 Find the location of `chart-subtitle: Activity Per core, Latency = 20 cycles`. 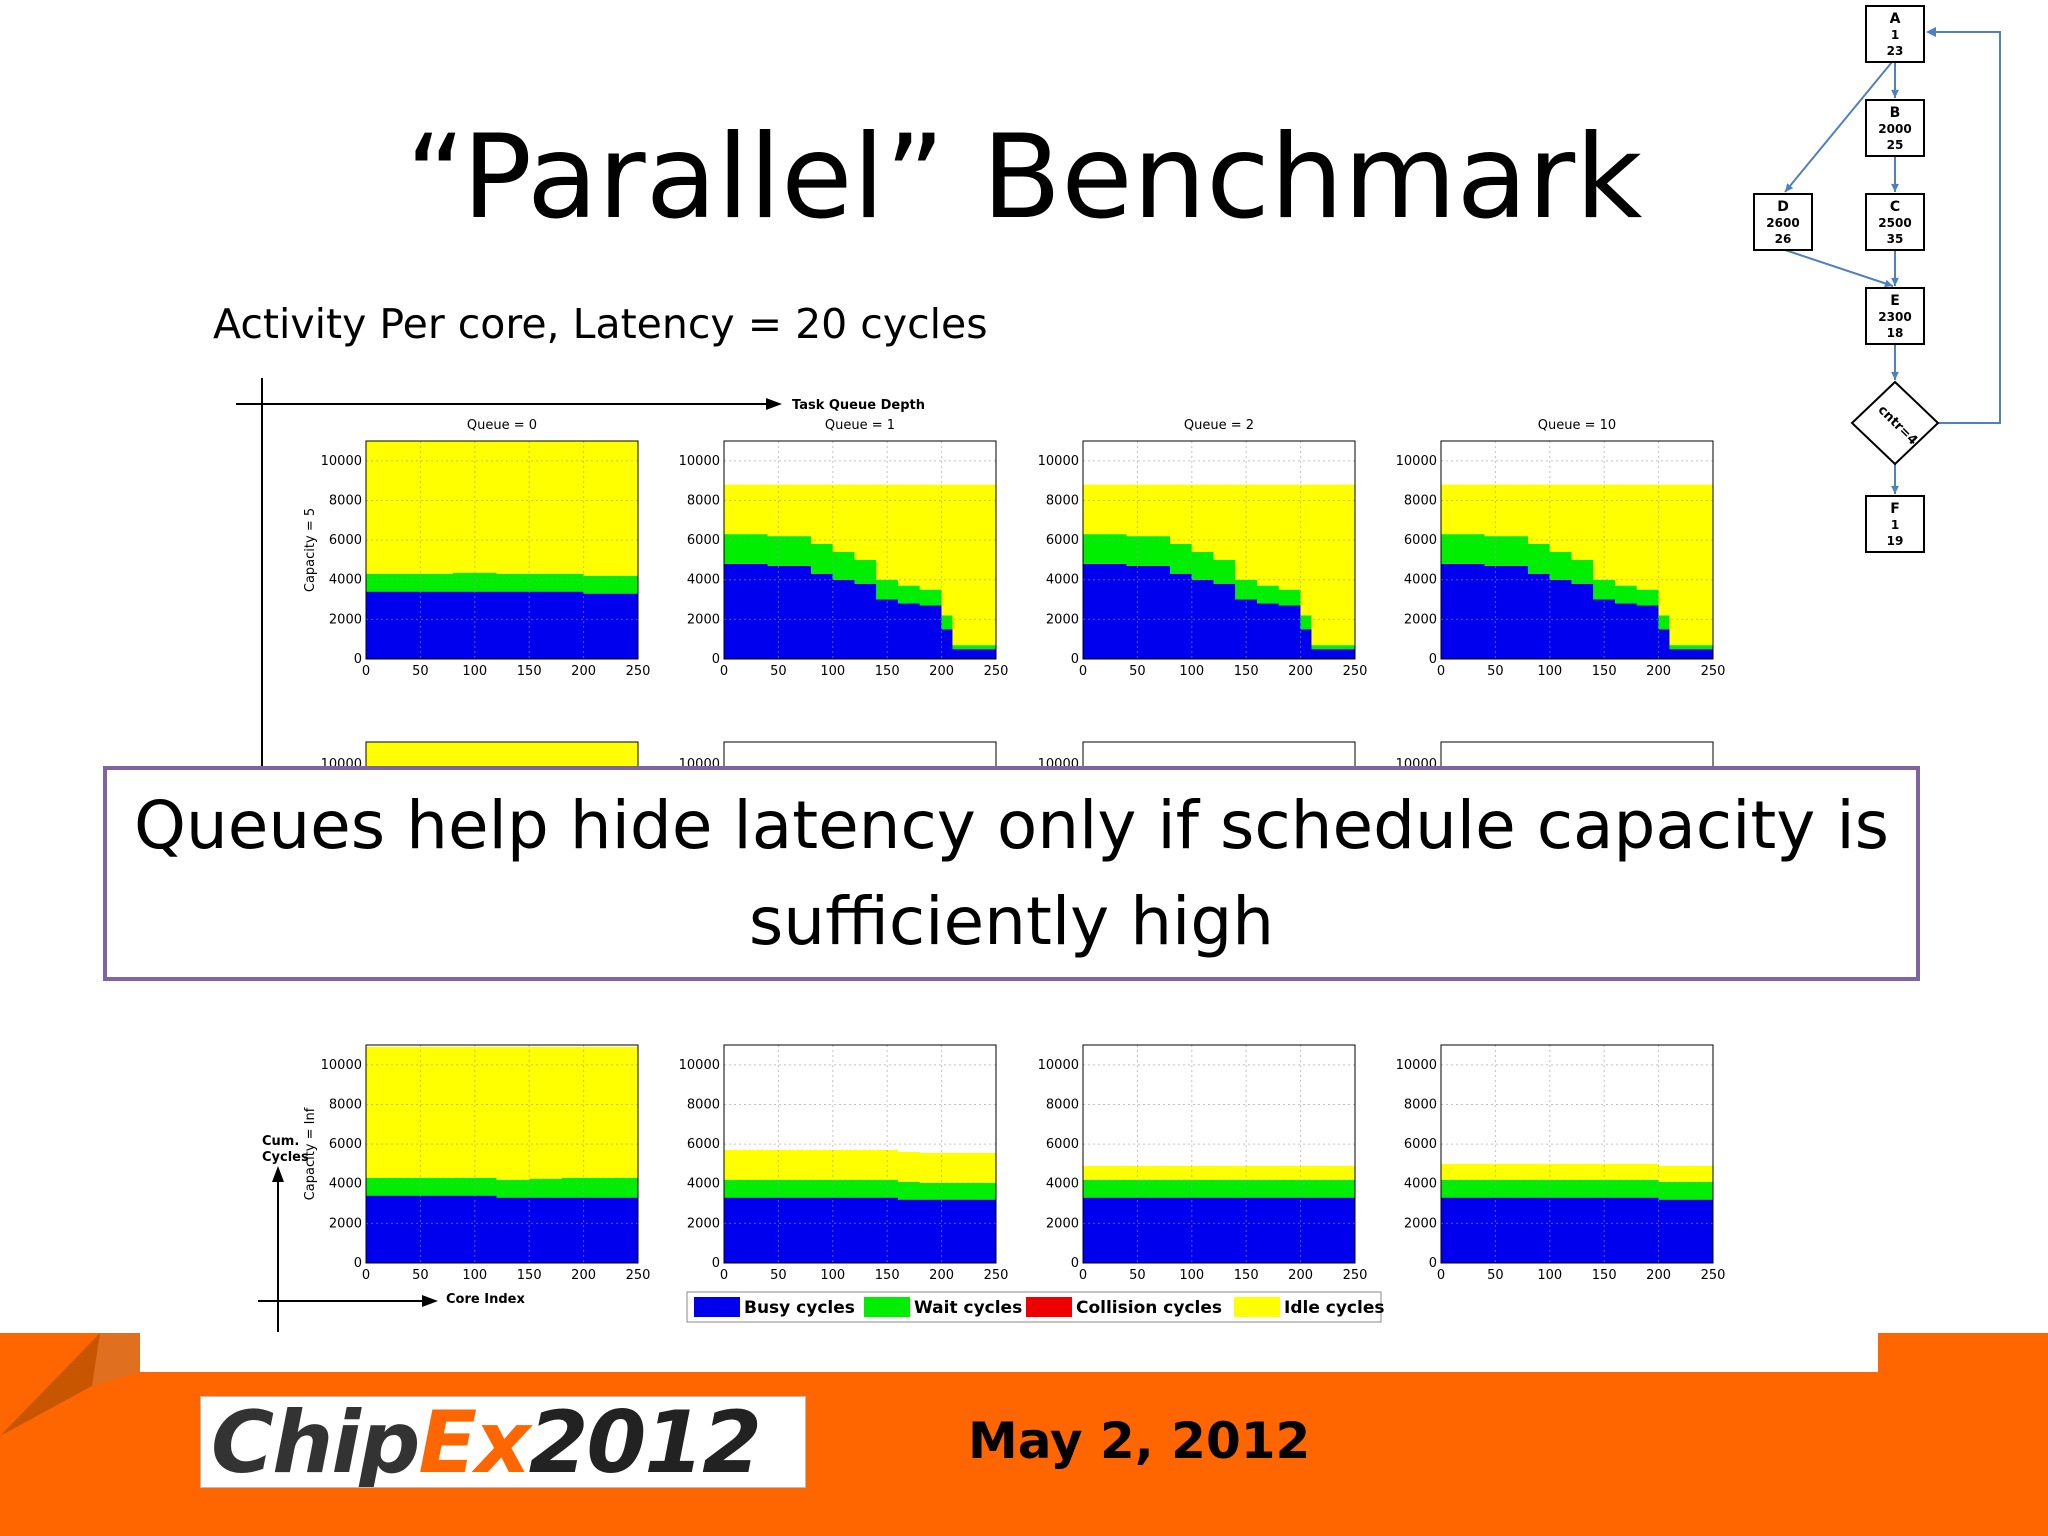

chart-subtitle: Activity Per core, Latency = 20 cycles is located at coordinates (600, 324).